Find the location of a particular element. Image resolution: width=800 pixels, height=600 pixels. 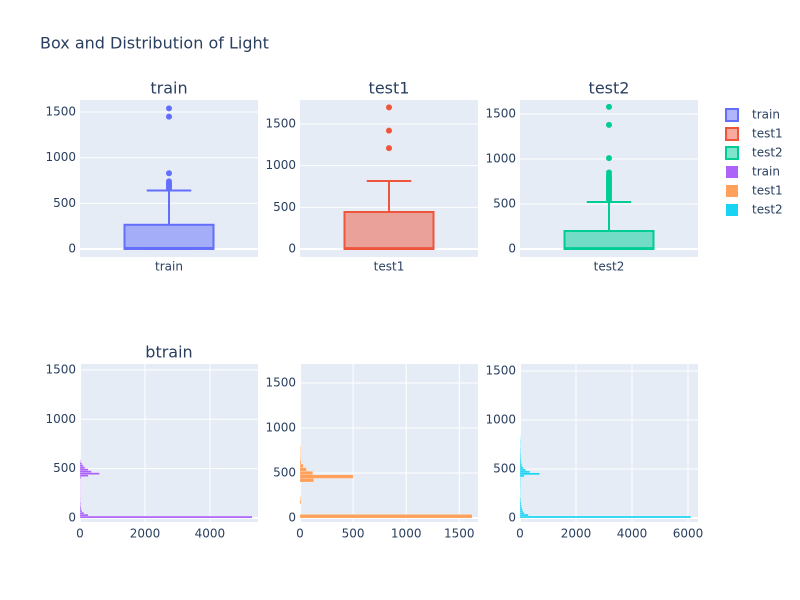

x-tick-label: test1 is located at coordinates (389, 267).